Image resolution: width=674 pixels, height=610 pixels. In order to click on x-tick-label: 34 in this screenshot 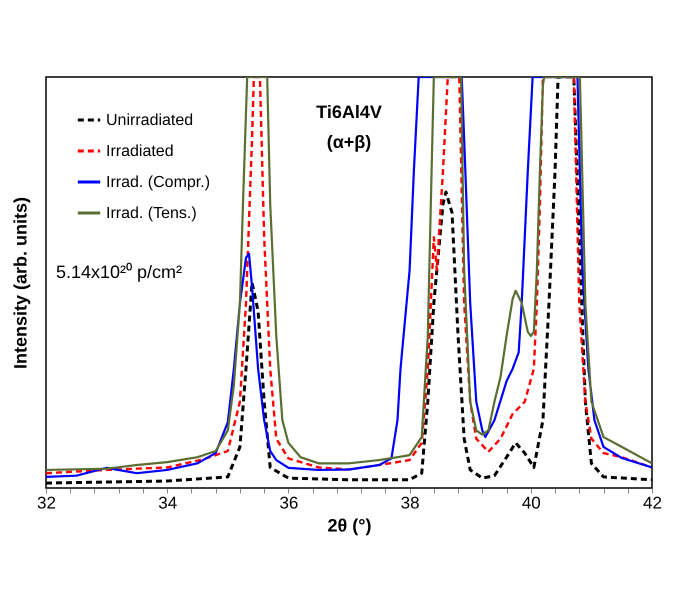, I will do `click(168, 503)`.